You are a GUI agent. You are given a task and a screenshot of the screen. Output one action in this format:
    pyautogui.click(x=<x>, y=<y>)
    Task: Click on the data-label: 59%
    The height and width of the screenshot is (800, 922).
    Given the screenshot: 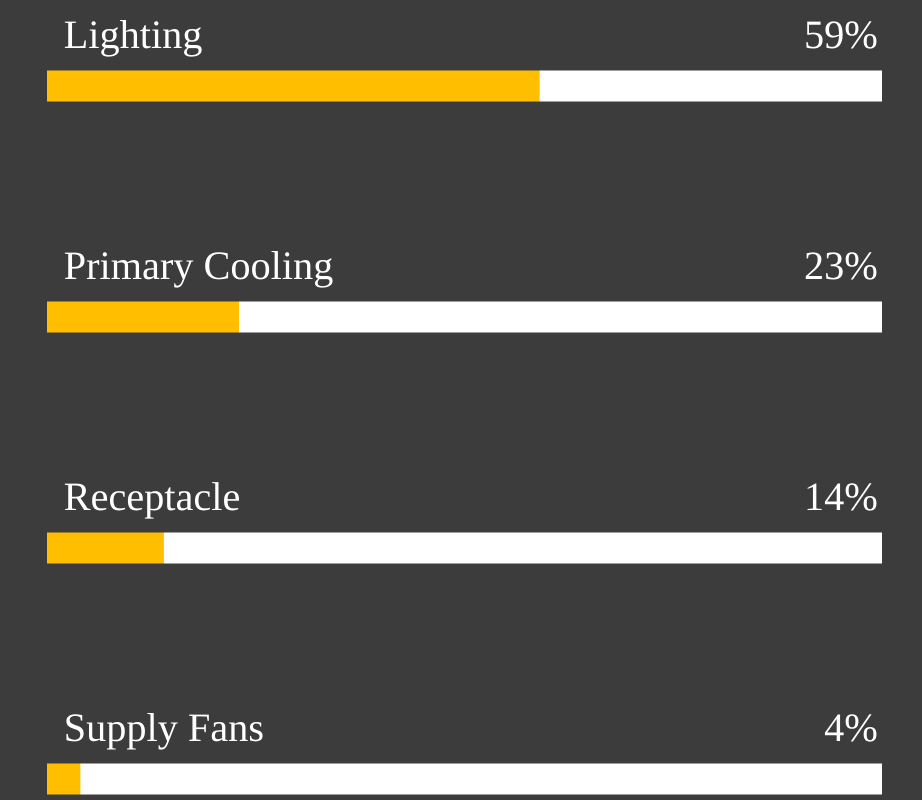 What is the action you would take?
    pyautogui.click(x=841, y=35)
    